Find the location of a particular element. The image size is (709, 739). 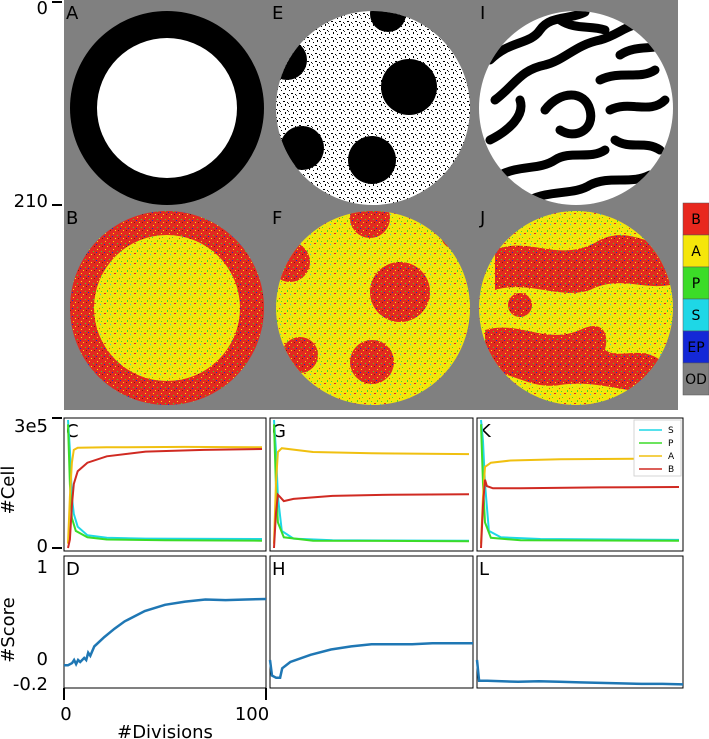

colorbar-label-s: S is located at coordinates (696, 316).